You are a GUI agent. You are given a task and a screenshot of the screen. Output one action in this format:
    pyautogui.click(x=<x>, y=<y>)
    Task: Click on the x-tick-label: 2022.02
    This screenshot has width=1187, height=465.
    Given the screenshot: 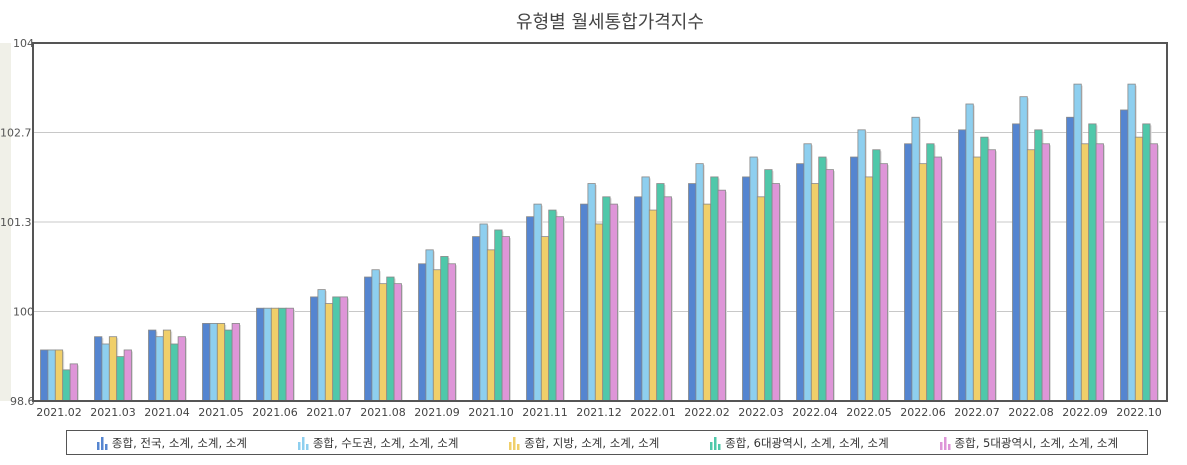 What is the action you would take?
    pyautogui.click(x=707, y=412)
    